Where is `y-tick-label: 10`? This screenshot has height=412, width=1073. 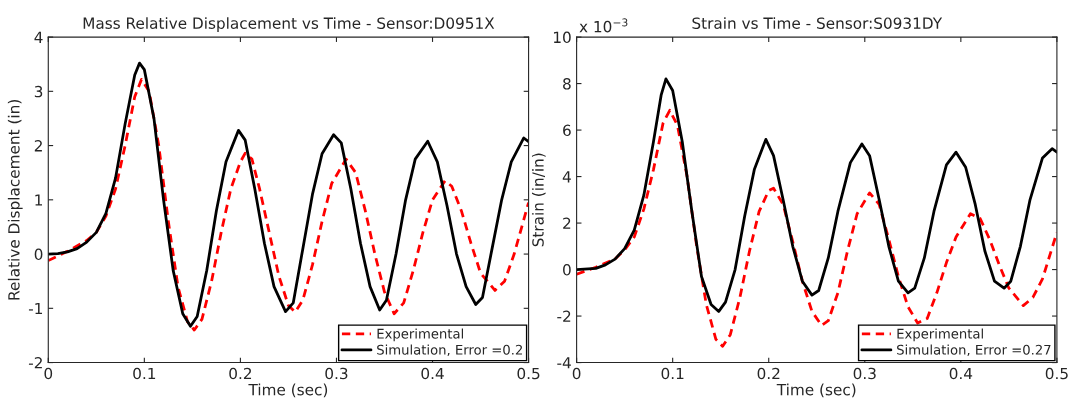 y-tick-label: 10 is located at coordinates (562, 37).